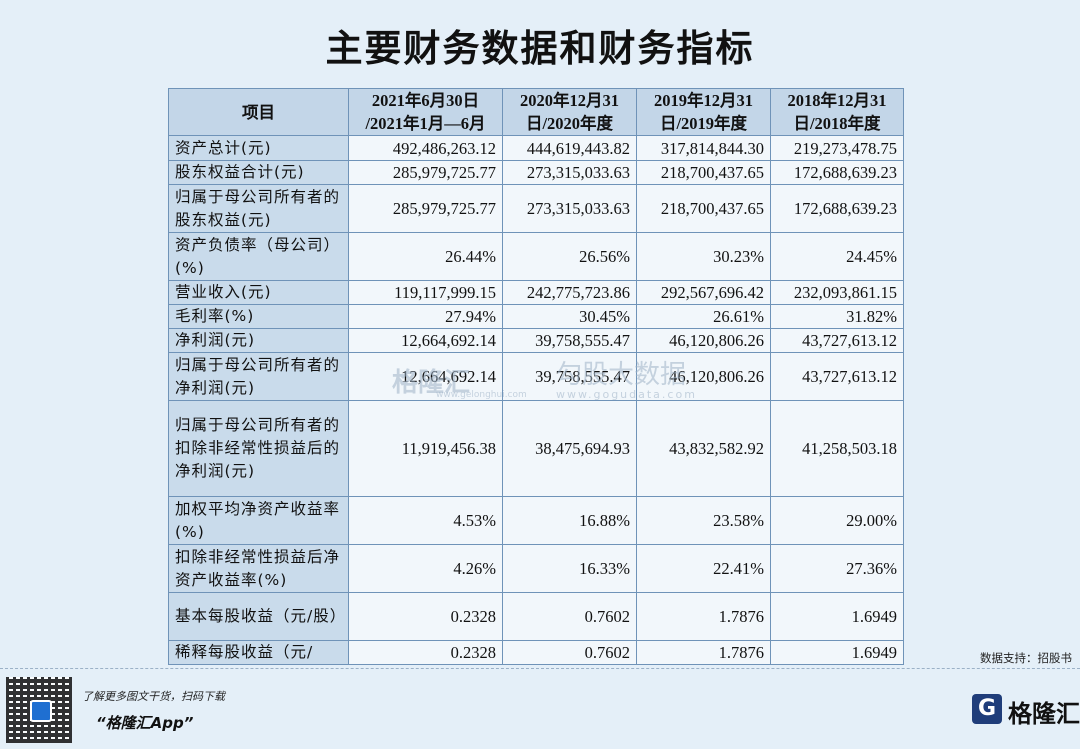  What do you see at coordinates (145, 723) in the screenshot?
I see `app-name: “格隆汇App”` at bounding box center [145, 723].